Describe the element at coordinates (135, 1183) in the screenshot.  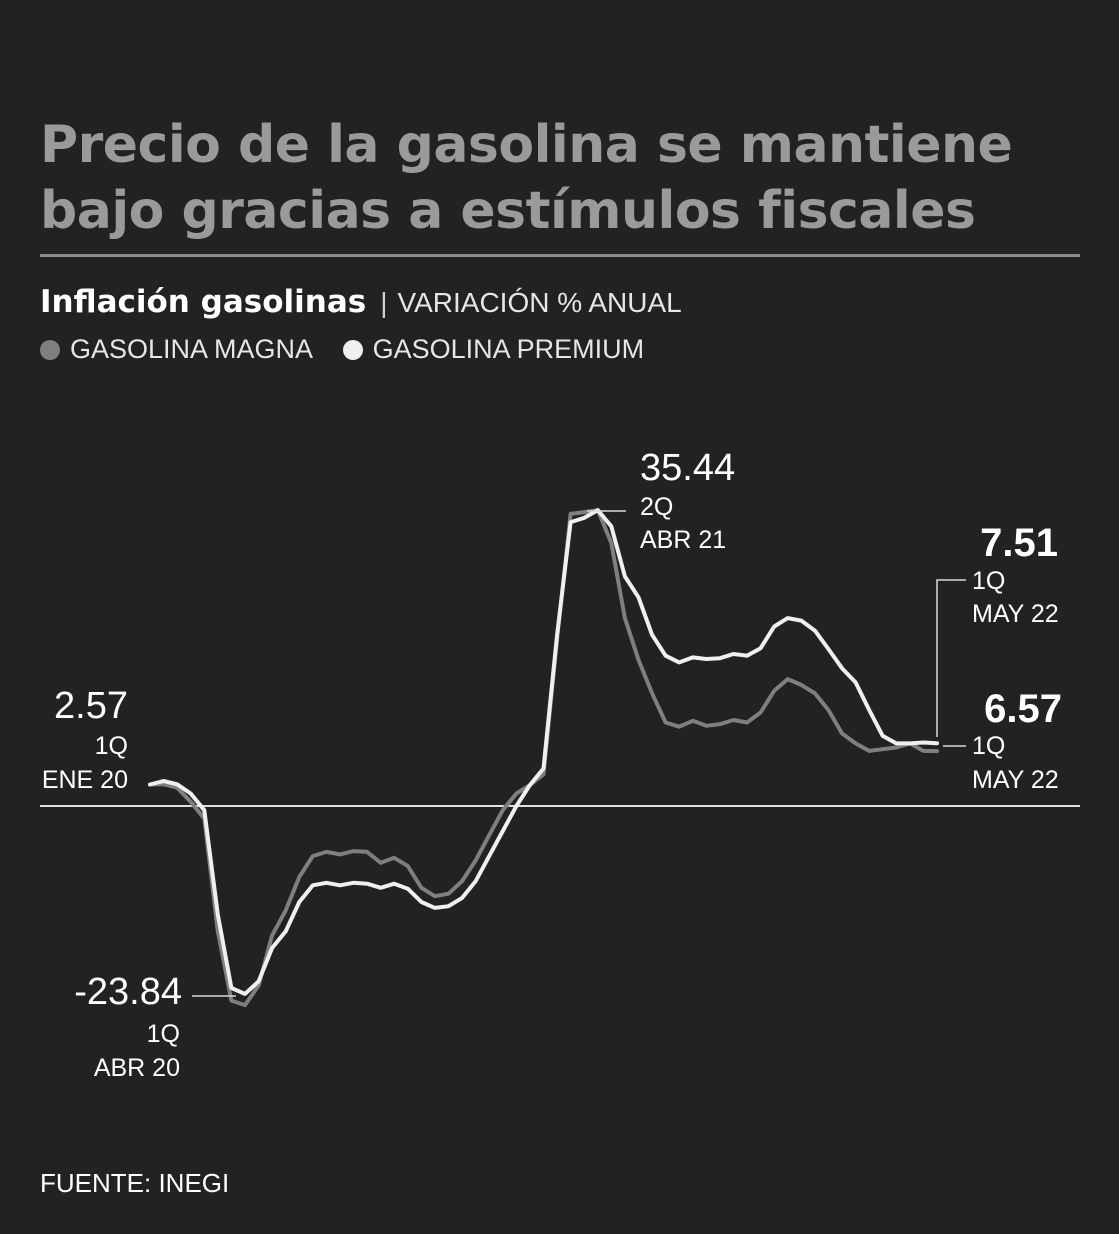
I see `source-note: FUENTE: INEGI` at that location.